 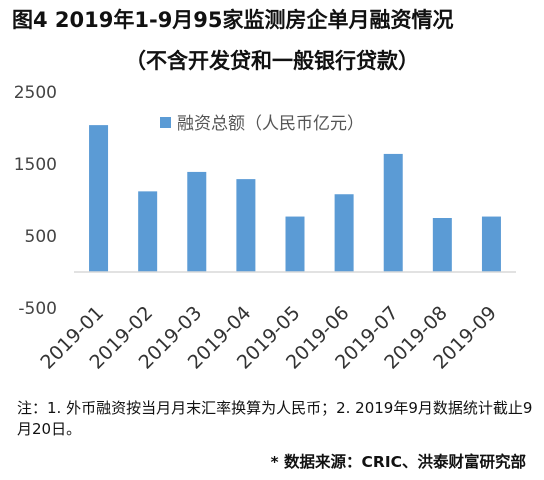 What do you see at coordinates (270, 124) in the screenshot?
I see `legend-label: 融资总额（人民币亿元）` at bounding box center [270, 124].